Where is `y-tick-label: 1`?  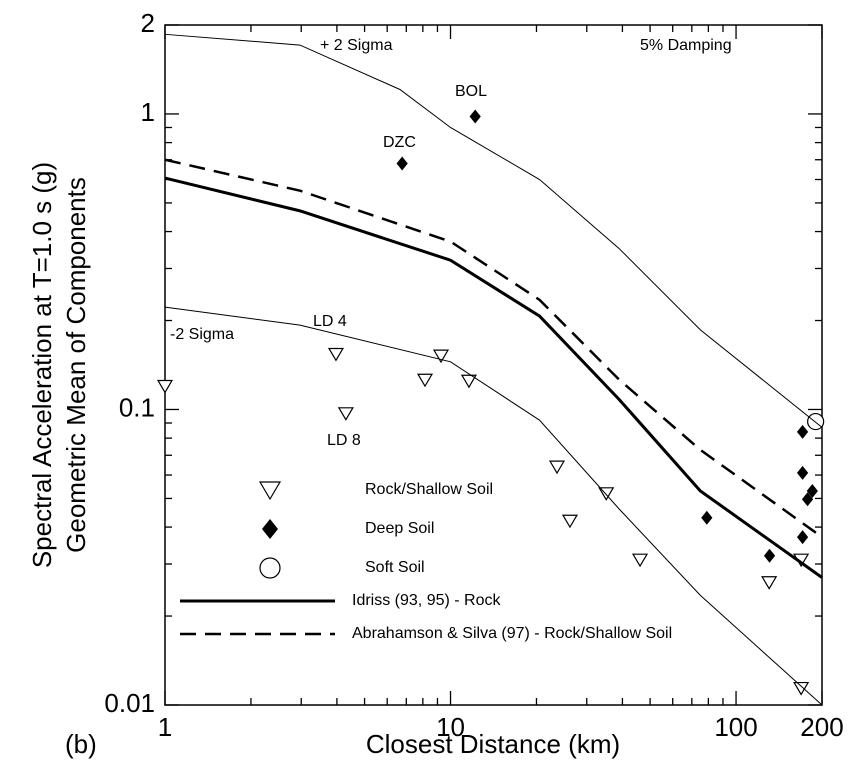
y-tick-label: 1 is located at coordinates (148, 112).